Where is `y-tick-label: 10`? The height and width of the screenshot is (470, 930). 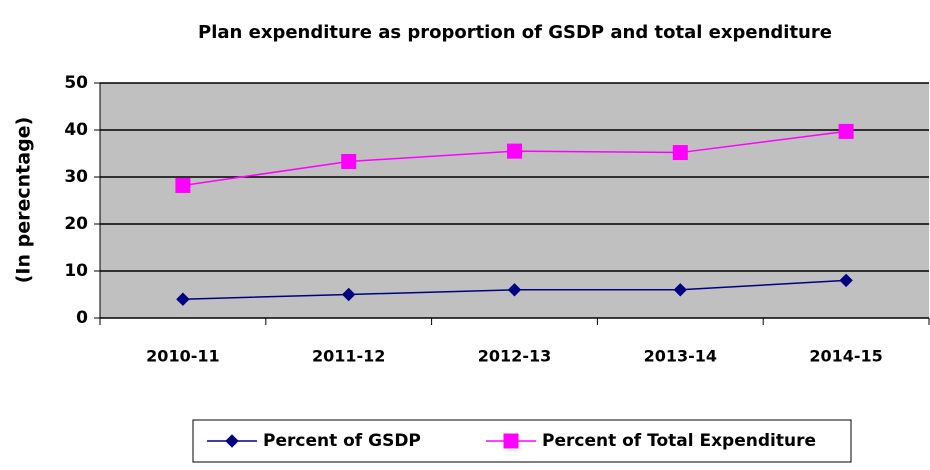
y-tick-label: 10 is located at coordinates (76, 271).